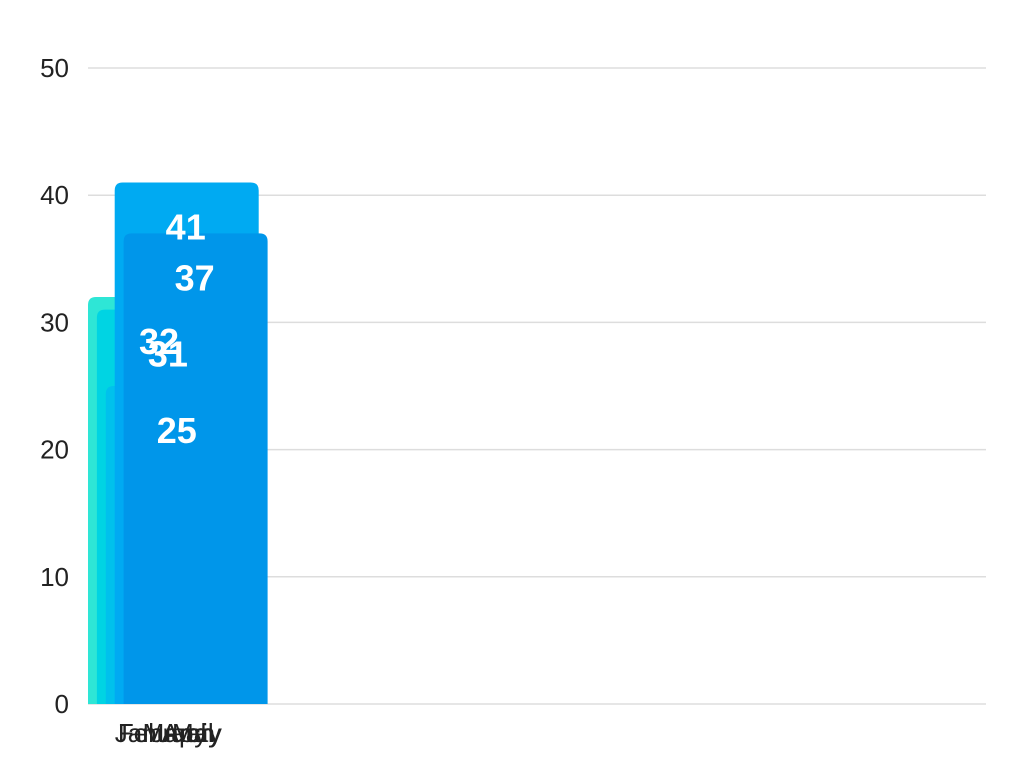 The width and height of the screenshot is (1024, 768). What do you see at coordinates (54, 322) in the screenshot?
I see `y-tick-label: 30` at bounding box center [54, 322].